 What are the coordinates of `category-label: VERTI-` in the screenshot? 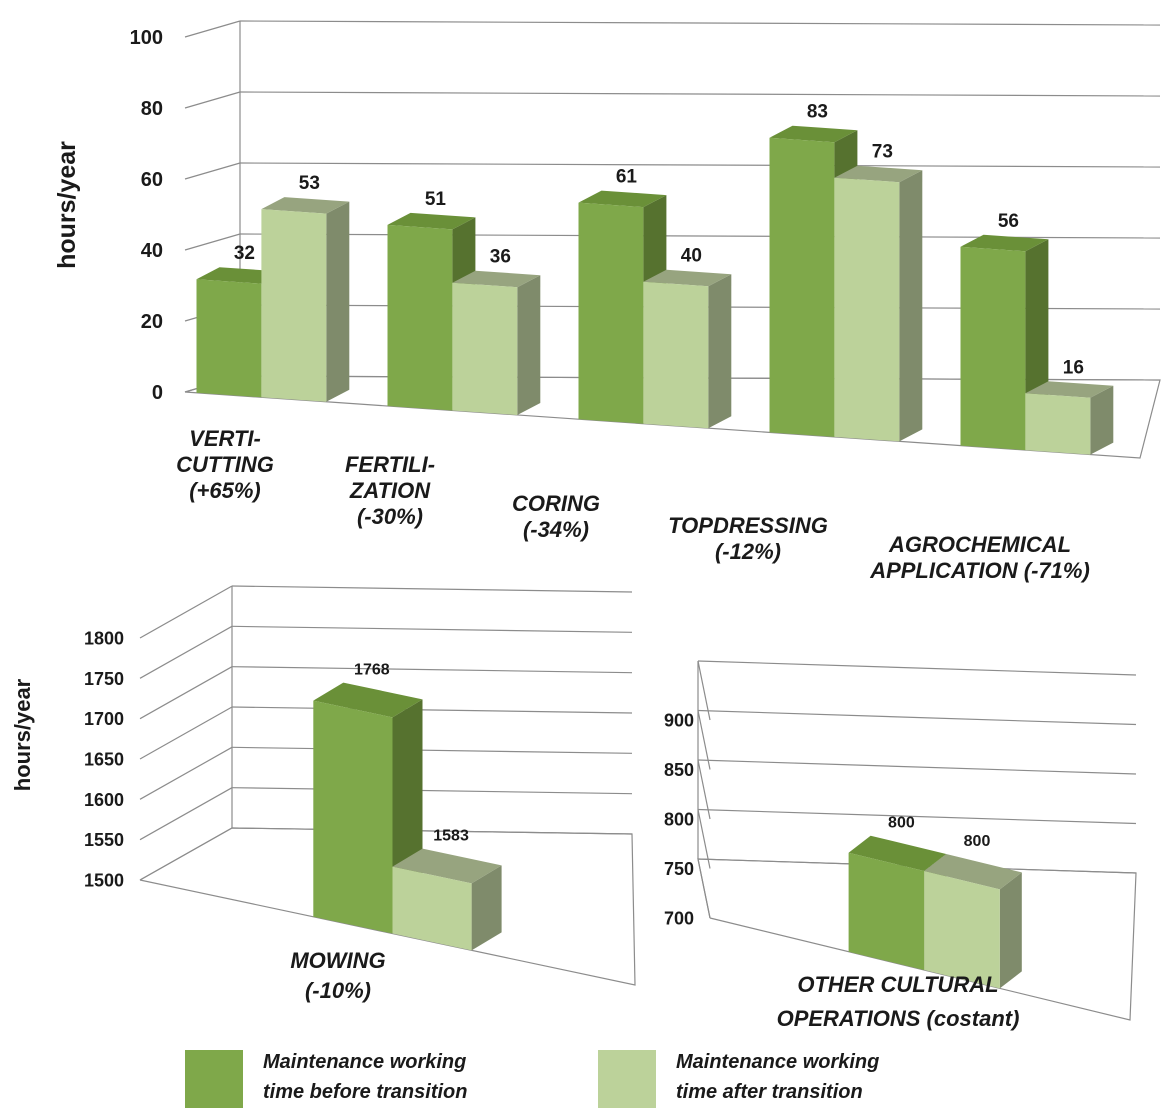 It's located at (225, 438).